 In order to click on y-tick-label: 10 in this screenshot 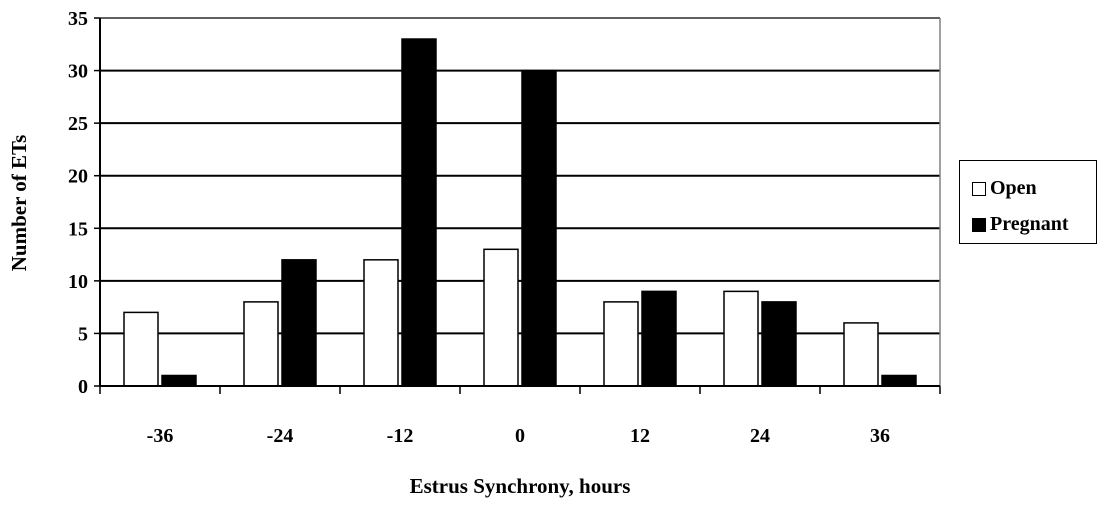, I will do `click(78, 282)`.